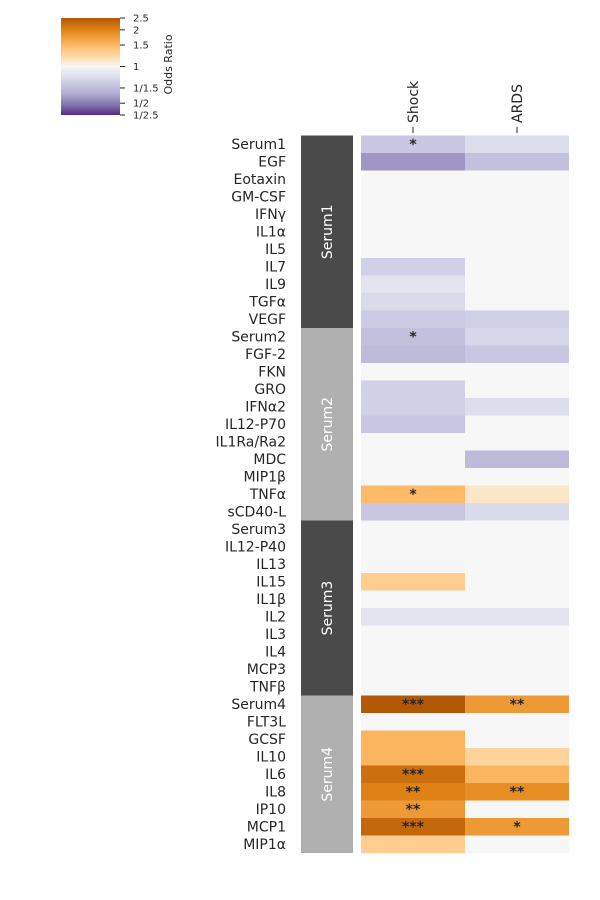 Image resolution: width=600 pixels, height=900 pixels. I want to click on row-label: MCP3, so click(266, 670).